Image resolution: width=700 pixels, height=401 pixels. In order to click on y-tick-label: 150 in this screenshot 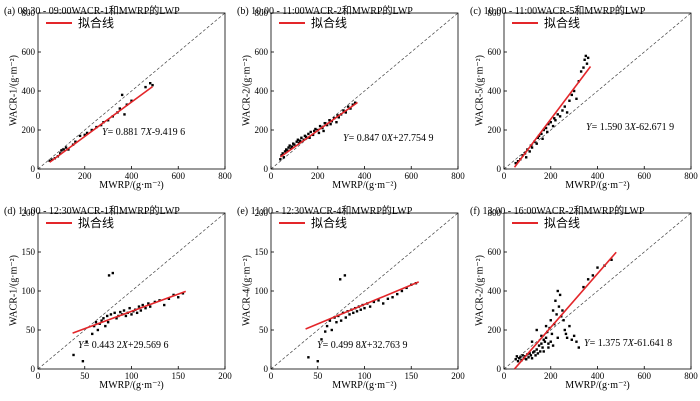, I will do `click(29, 252)`.